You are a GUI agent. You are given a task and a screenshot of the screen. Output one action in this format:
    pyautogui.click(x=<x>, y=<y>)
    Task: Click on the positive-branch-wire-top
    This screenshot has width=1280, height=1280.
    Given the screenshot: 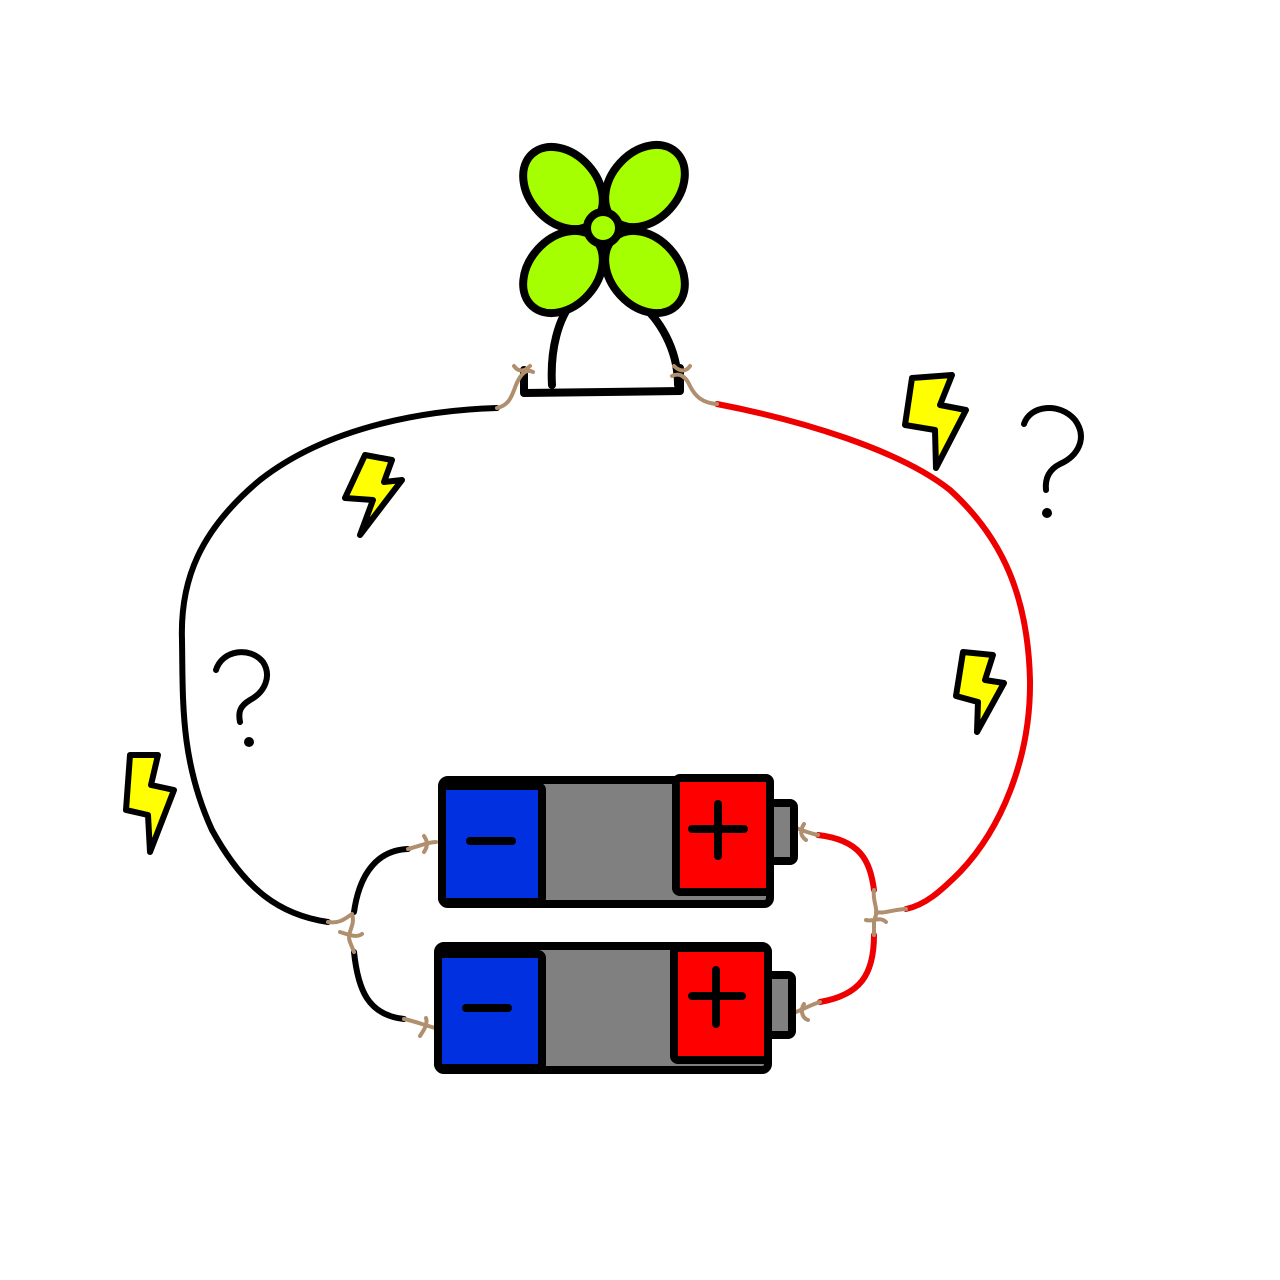 What is the action you would take?
    pyautogui.click(x=846, y=862)
    